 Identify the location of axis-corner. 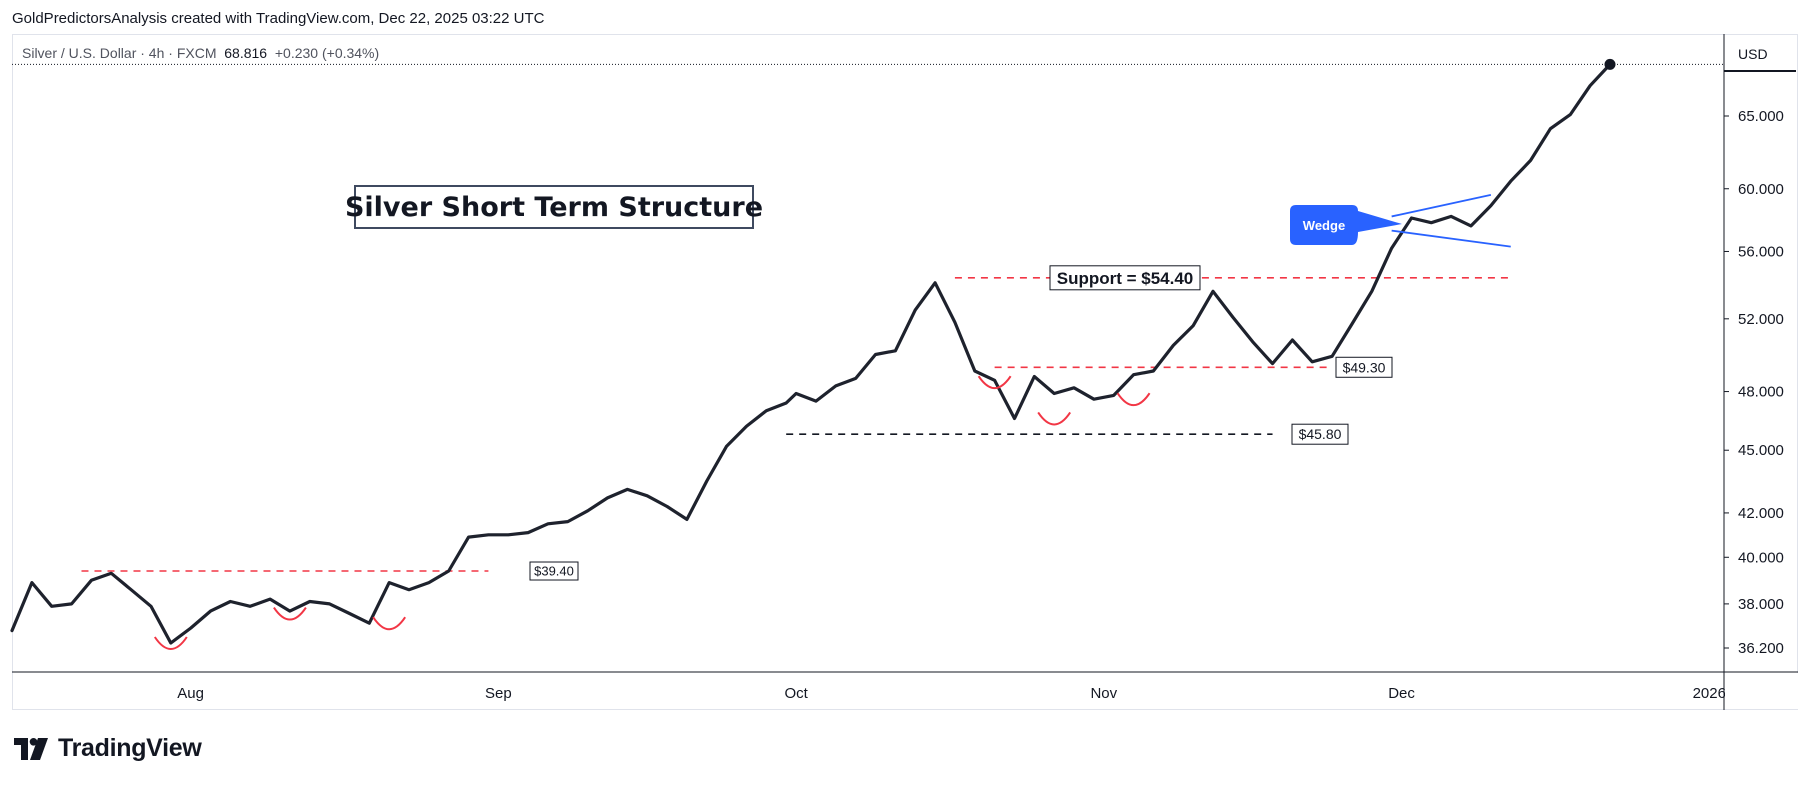
(1761, 691).